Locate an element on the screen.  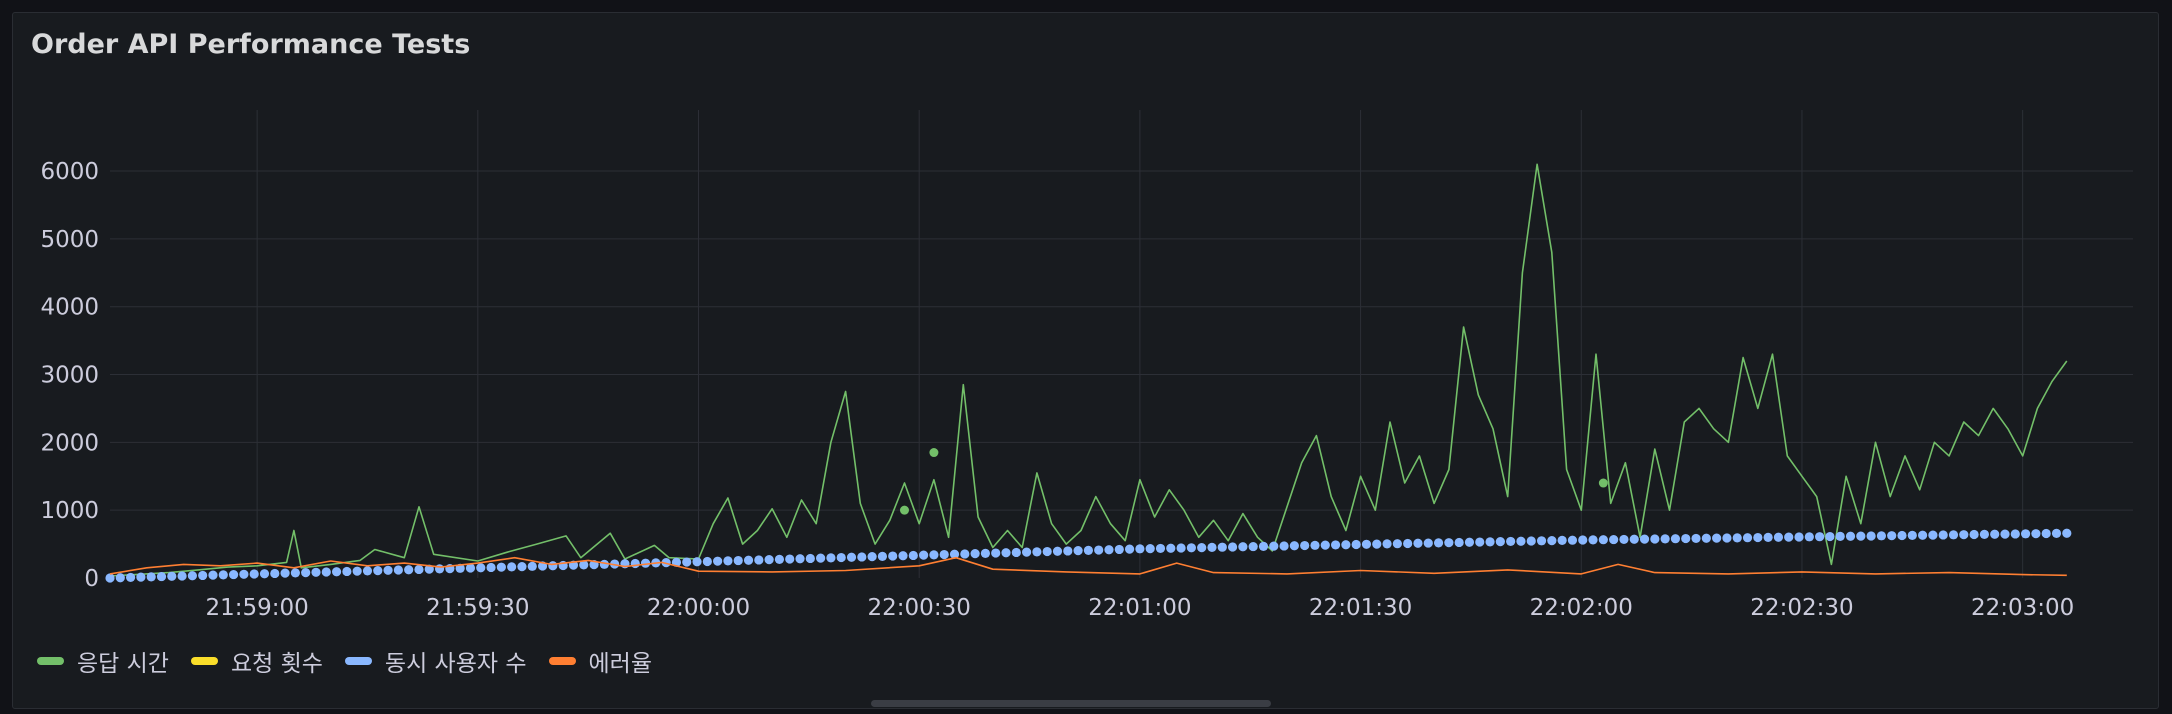
legend-label: 에러율 is located at coordinates (620, 664).